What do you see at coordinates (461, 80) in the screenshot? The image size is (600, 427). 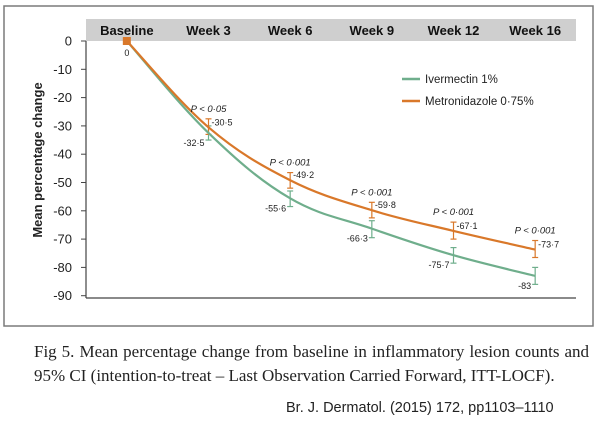 I see `legend-ivermectin-label: Ivermectin 1%` at bounding box center [461, 80].